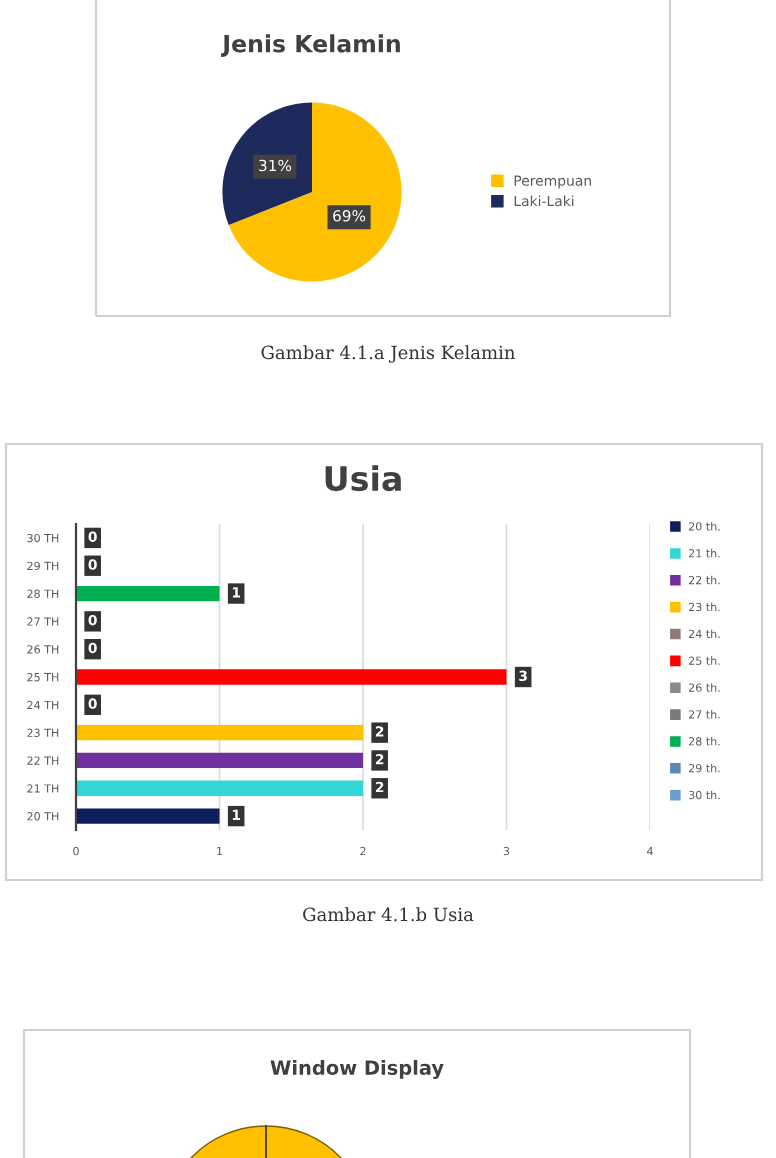  Describe the element at coordinates (310, 45) in the screenshot. I see `chart-title: Jenis Kelamin` at that location.